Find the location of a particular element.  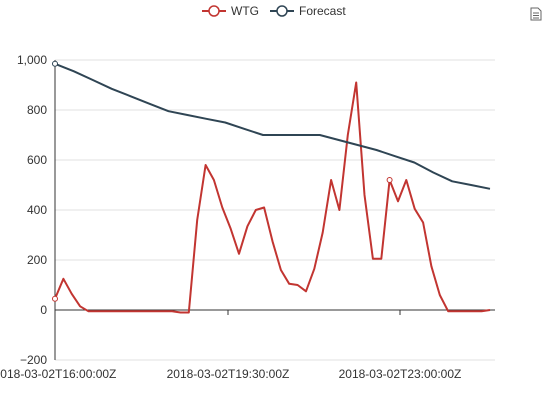

legend: WTG Forecast is located at coordinates (274, 11).